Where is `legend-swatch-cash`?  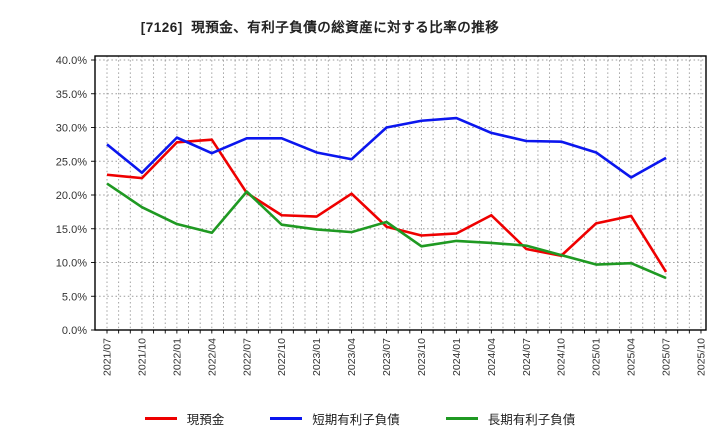 legend-swatch-cash is located at coordinates (160, 418).